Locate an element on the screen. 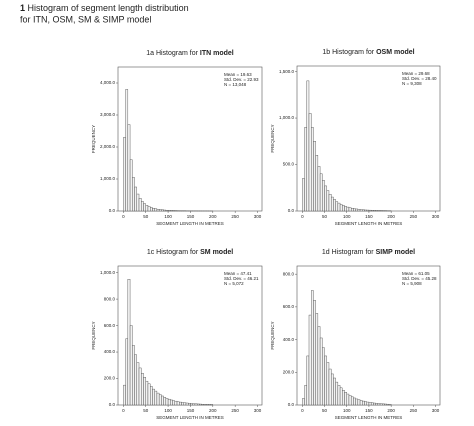 Image resolution: width=474 pixels, height=426 pixels. stats-line: N = 5,908 is located at coordinates (412, 283).